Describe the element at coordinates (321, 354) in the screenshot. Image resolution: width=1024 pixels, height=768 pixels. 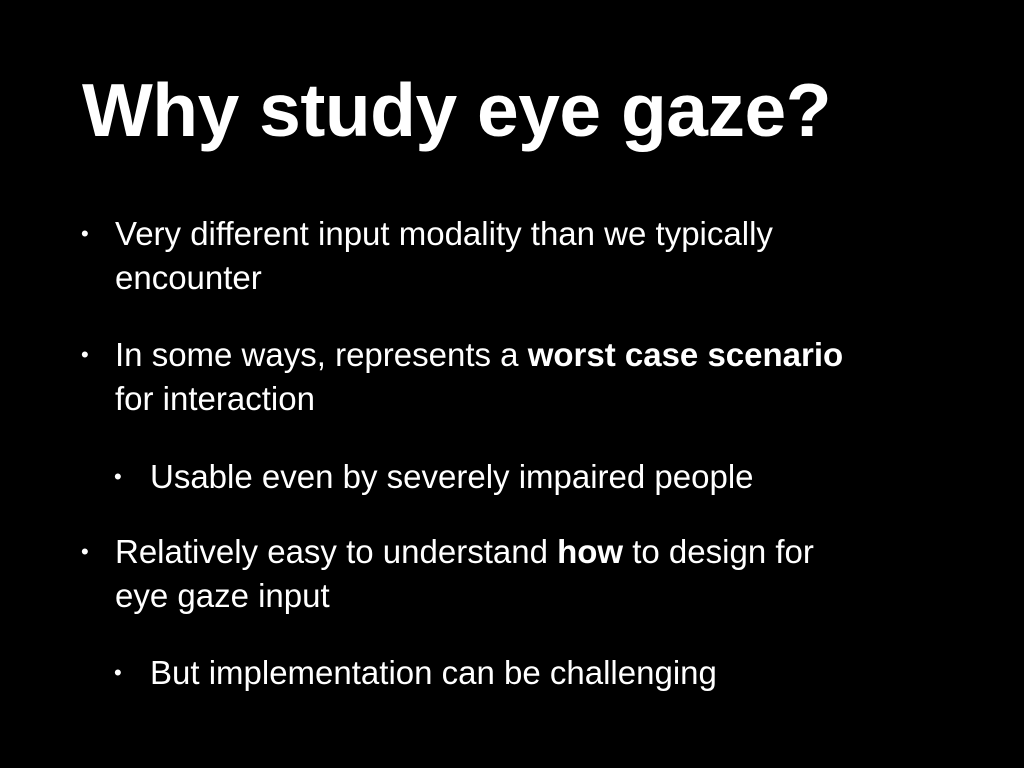
I see `bullet-item-2-text: In some ways, represents a` at that location.